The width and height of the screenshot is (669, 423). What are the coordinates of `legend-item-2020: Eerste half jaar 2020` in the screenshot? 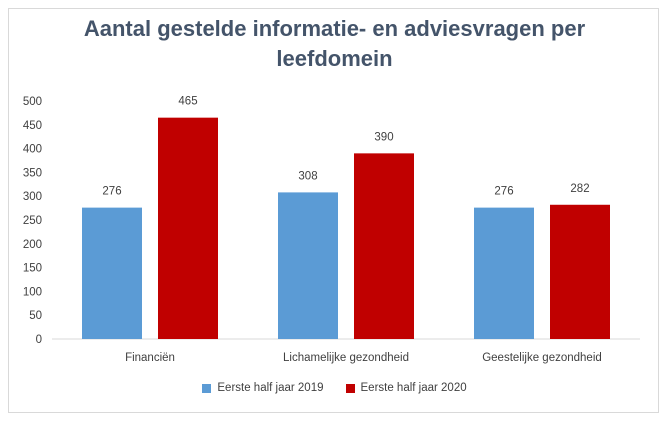 It's located at (406, 388).